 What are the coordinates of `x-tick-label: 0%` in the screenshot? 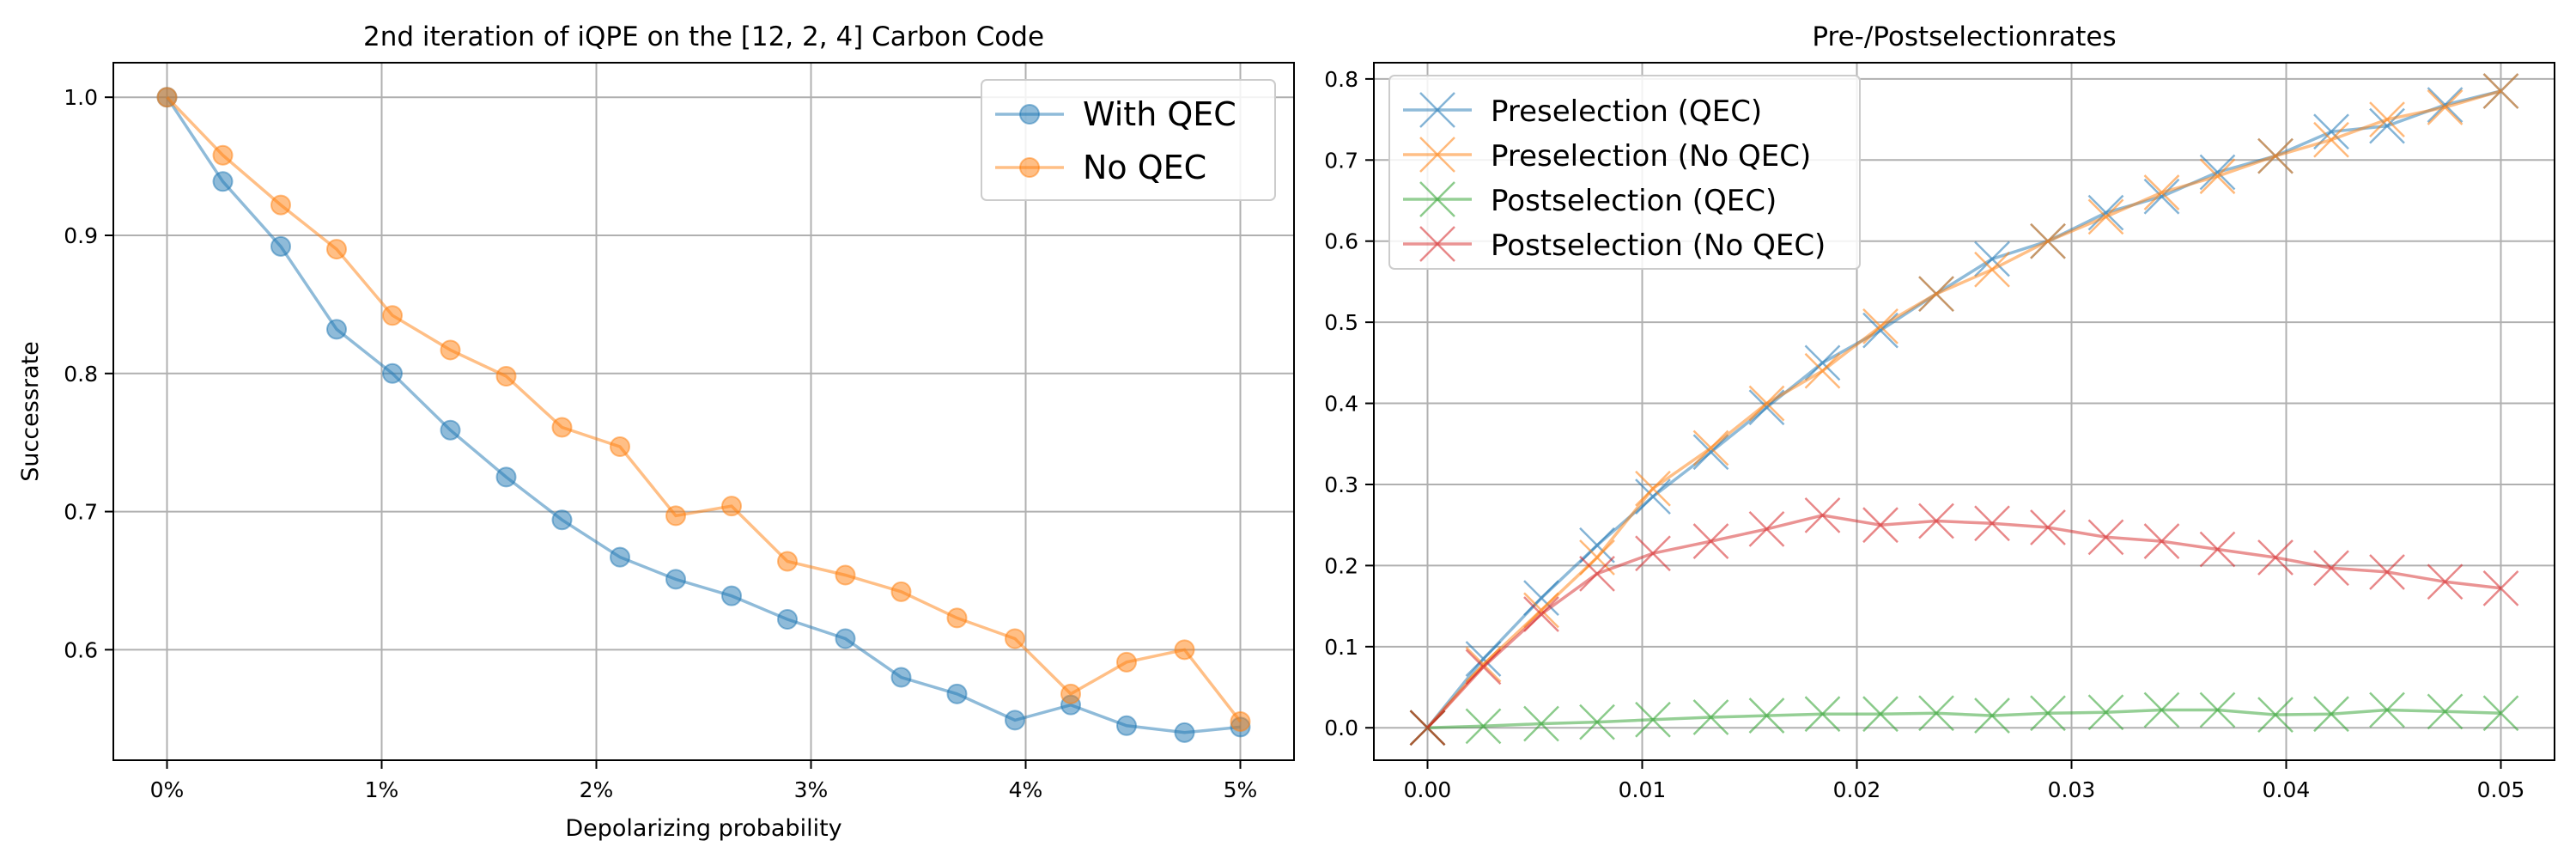 It's located at (167, 789).